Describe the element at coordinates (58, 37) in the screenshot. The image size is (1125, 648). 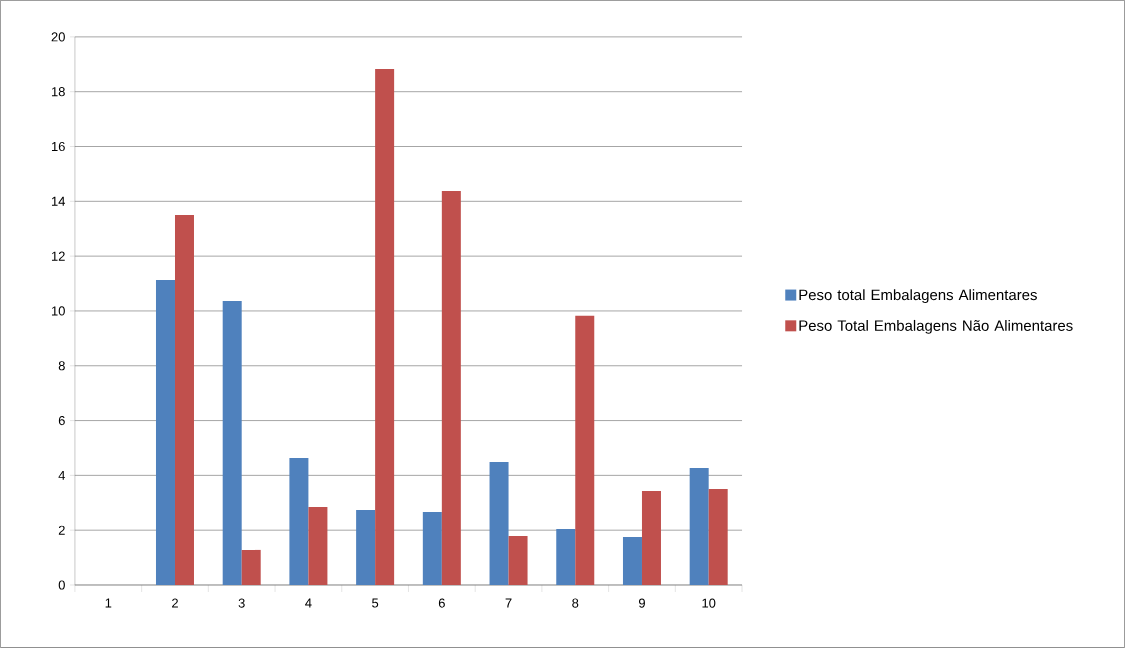
I see `y-tick-label: 20` at that location.